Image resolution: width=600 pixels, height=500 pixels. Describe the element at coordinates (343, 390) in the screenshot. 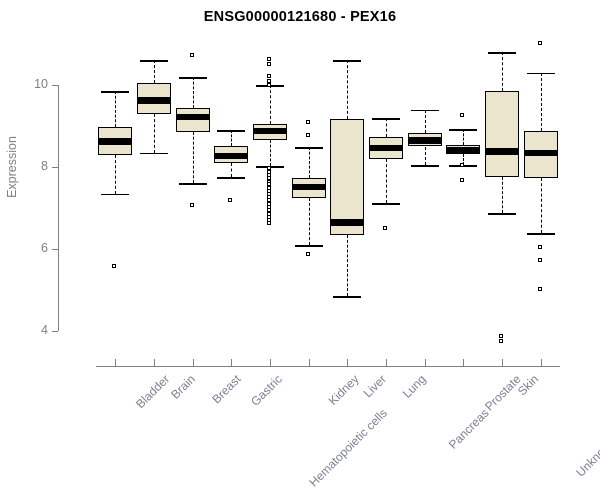

I see `x-tick-label-kidney: Kidney` at that location.